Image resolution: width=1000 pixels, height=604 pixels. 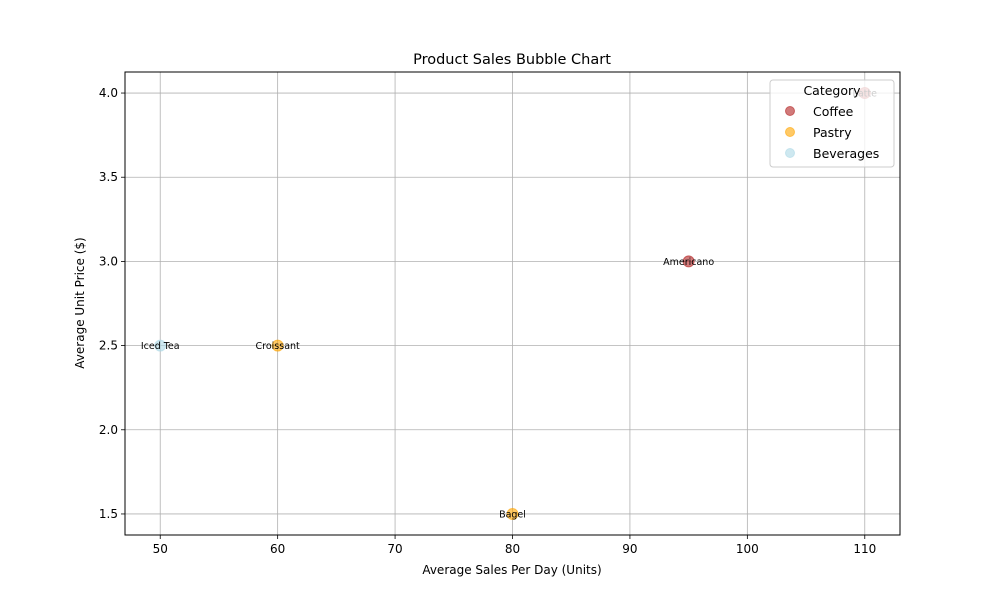 What do you see at coordinates (512, 549) in the screenshot?
I see `x-tick-label: 80` at bounding box center [512, 549].